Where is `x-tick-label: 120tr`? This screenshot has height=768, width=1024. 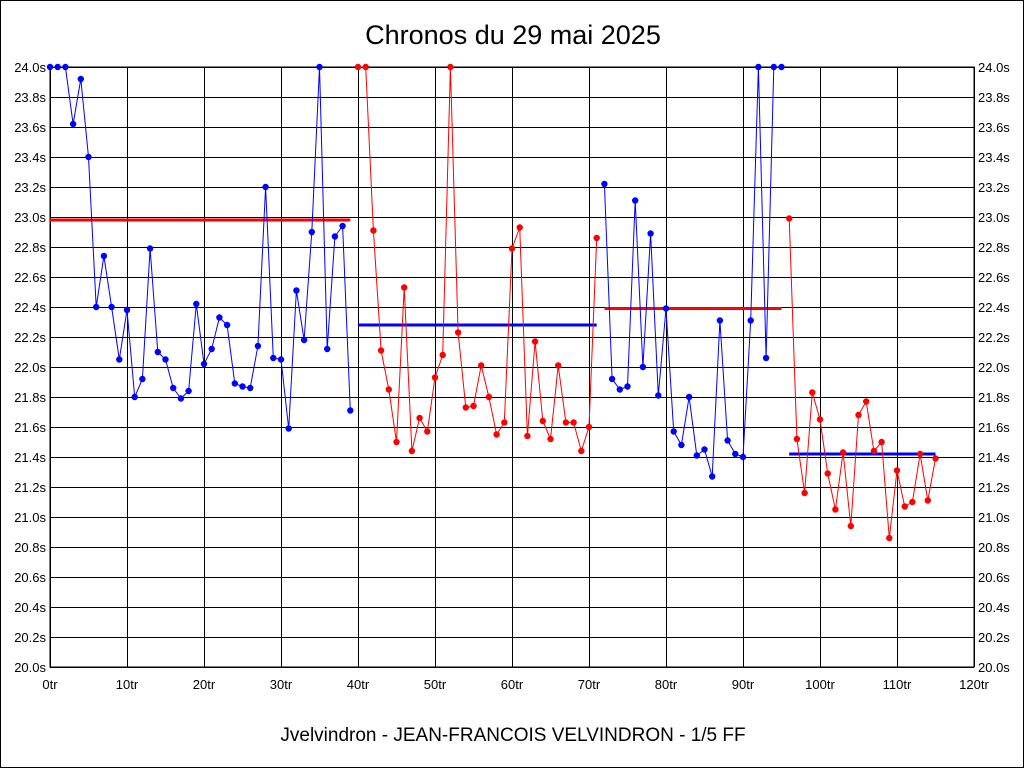
x-tick-label: 120tr is located at coordinates (974, 684).